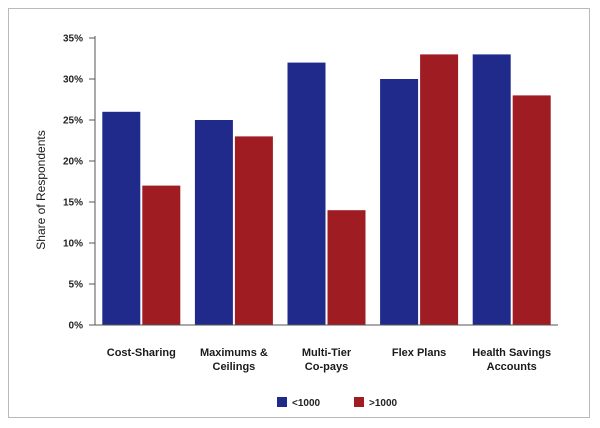 The height and width of the screenshot is (428, 600). What do you see at coordinates (282, 402) in the screenshot?
I see `legend-swatch-lt1000` at bounding box center [282, 402].